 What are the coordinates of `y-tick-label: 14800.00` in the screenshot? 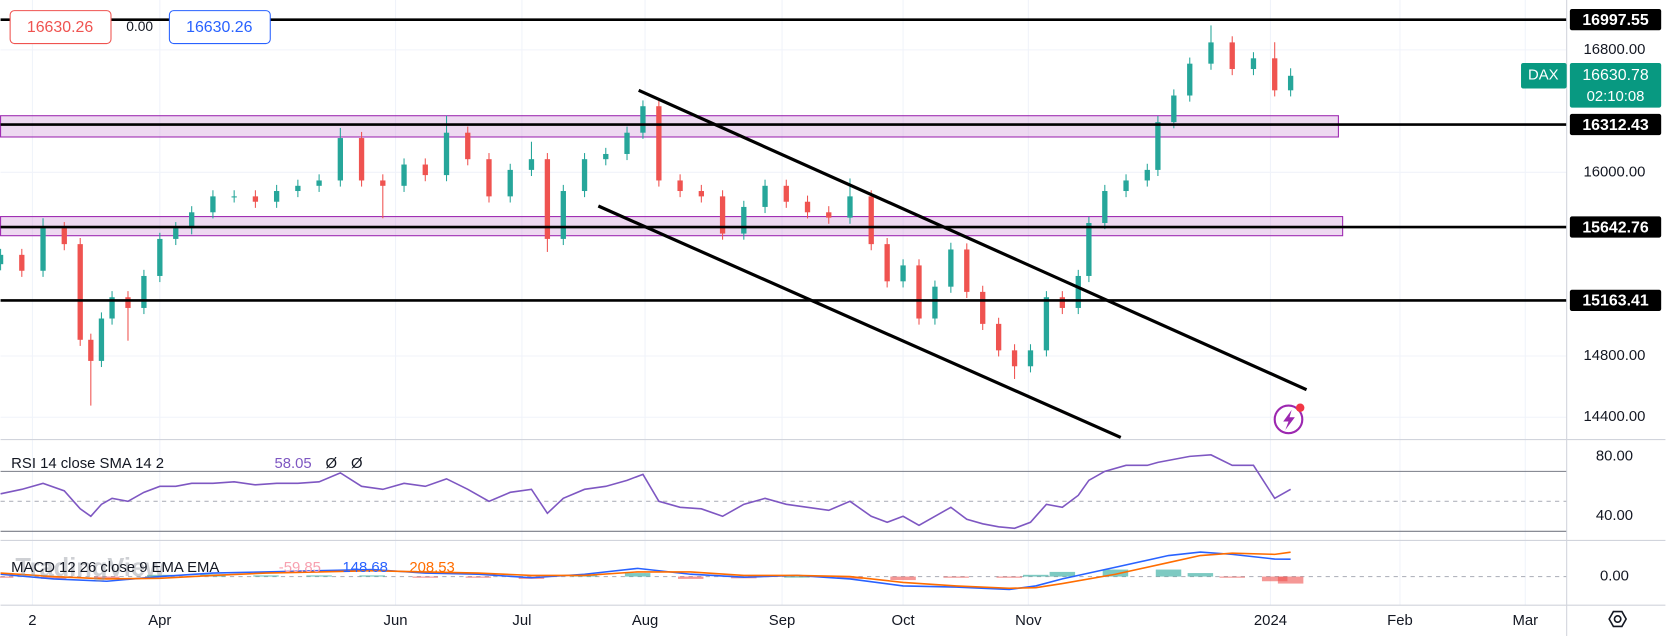 It's located at (1614, 356).